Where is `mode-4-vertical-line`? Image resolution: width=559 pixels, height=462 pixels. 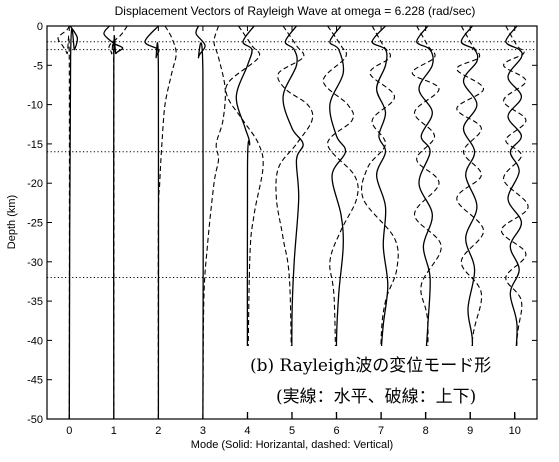
mode-4-vertical-line is located at coordinates (244, 222).